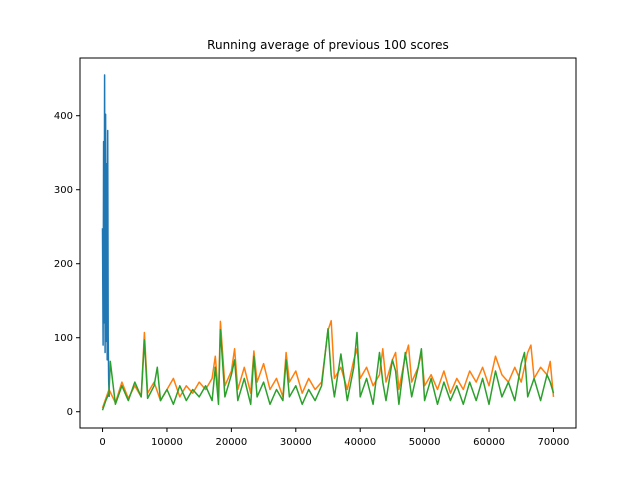  Describe the element at coordinates (328, 45) in the screenshot. I see `chart-title: Running average of previous 100 scores` at that location.